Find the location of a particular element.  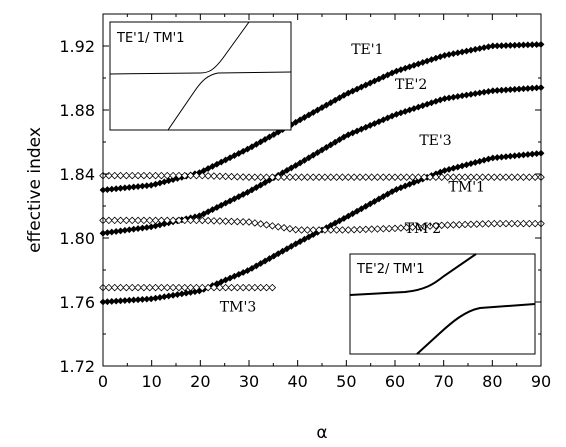

inset-te1-tm1: TE'1/ TM'1 is located at coordinates (200, 76).